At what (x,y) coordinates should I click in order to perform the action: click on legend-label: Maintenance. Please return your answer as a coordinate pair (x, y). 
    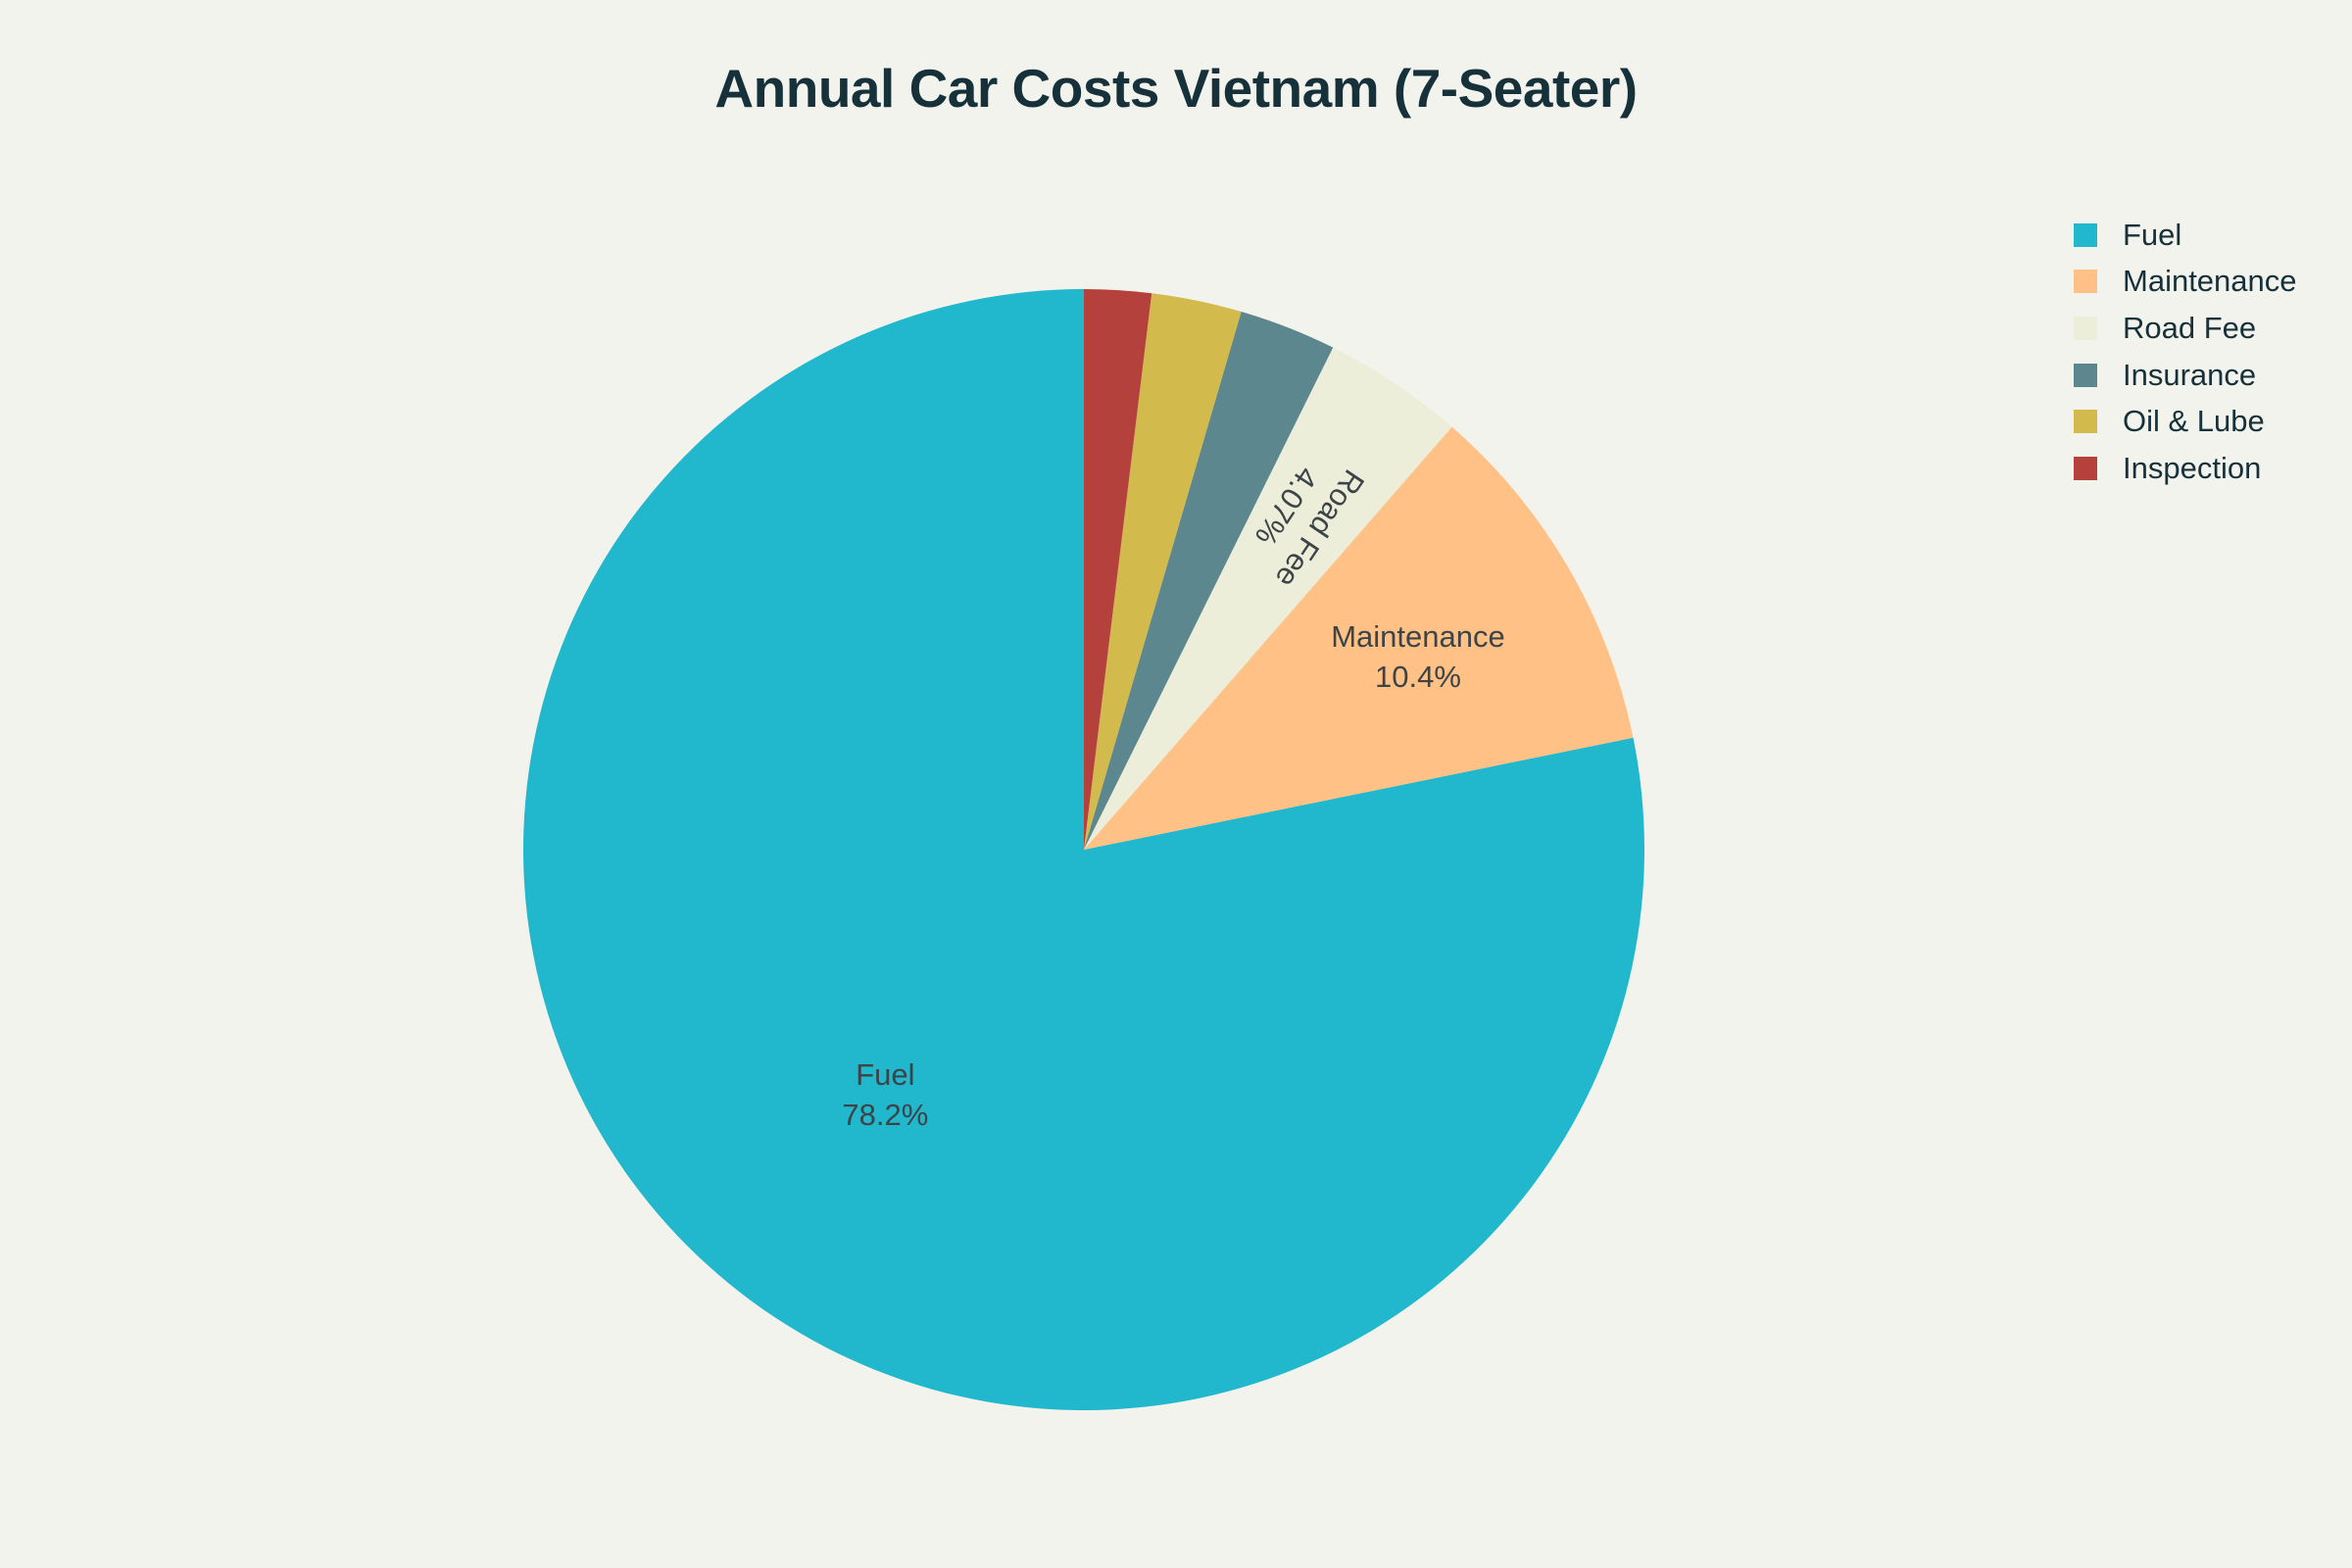
    Looking at the image, I should click on (2210, 281).